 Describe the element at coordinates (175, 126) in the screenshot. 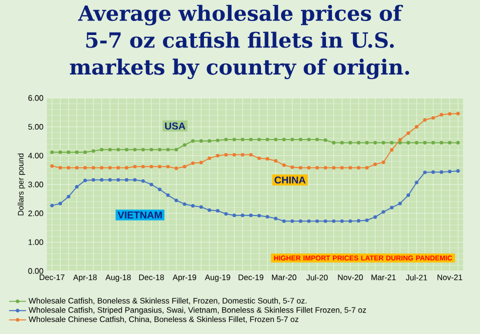

I see `annotation: USA` at that location.